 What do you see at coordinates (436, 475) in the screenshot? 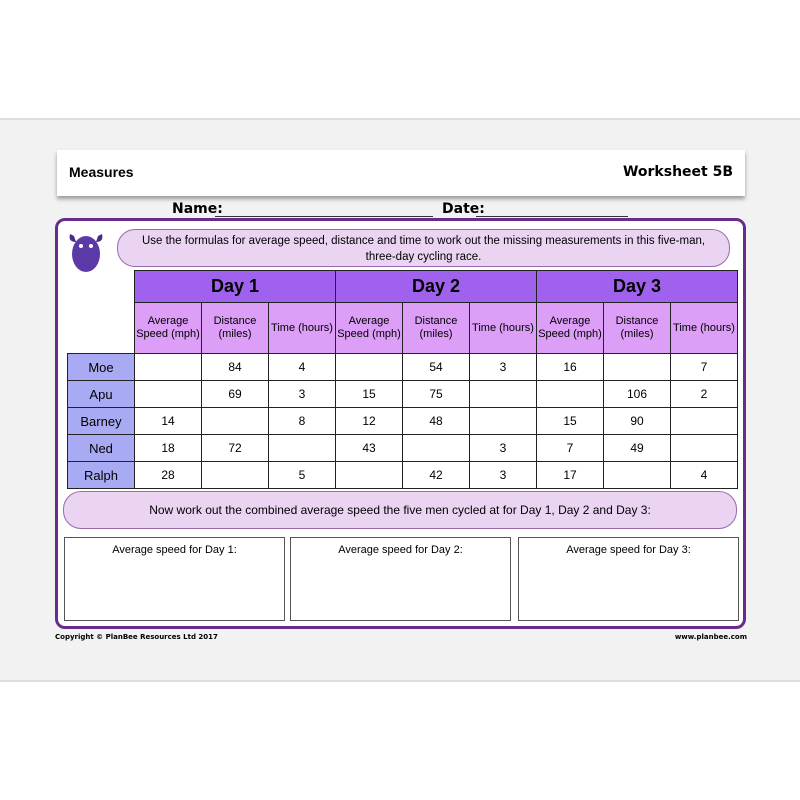
I see `table-cell: 42` at bounding box center [436, 475].